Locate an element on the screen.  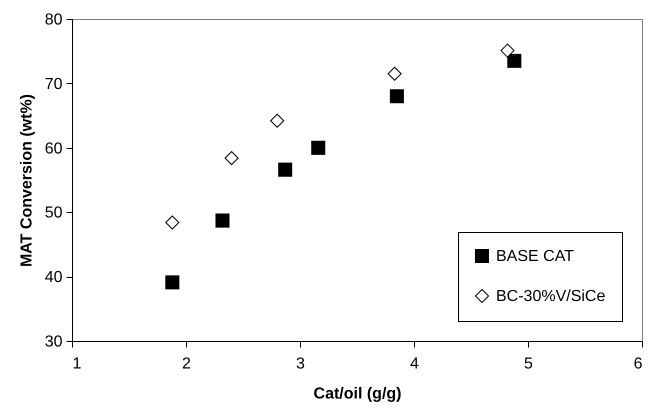
legend-label: BC-30%V/SiCe is located at coordinates (551, 296).